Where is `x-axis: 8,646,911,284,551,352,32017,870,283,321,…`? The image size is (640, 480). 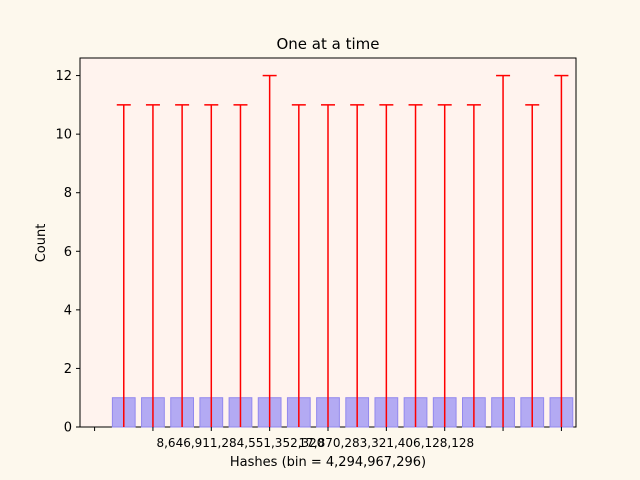
x-axis: 8,646,911,284,551,352,32017,870,283,321,… is located at coordinates (328, 438).